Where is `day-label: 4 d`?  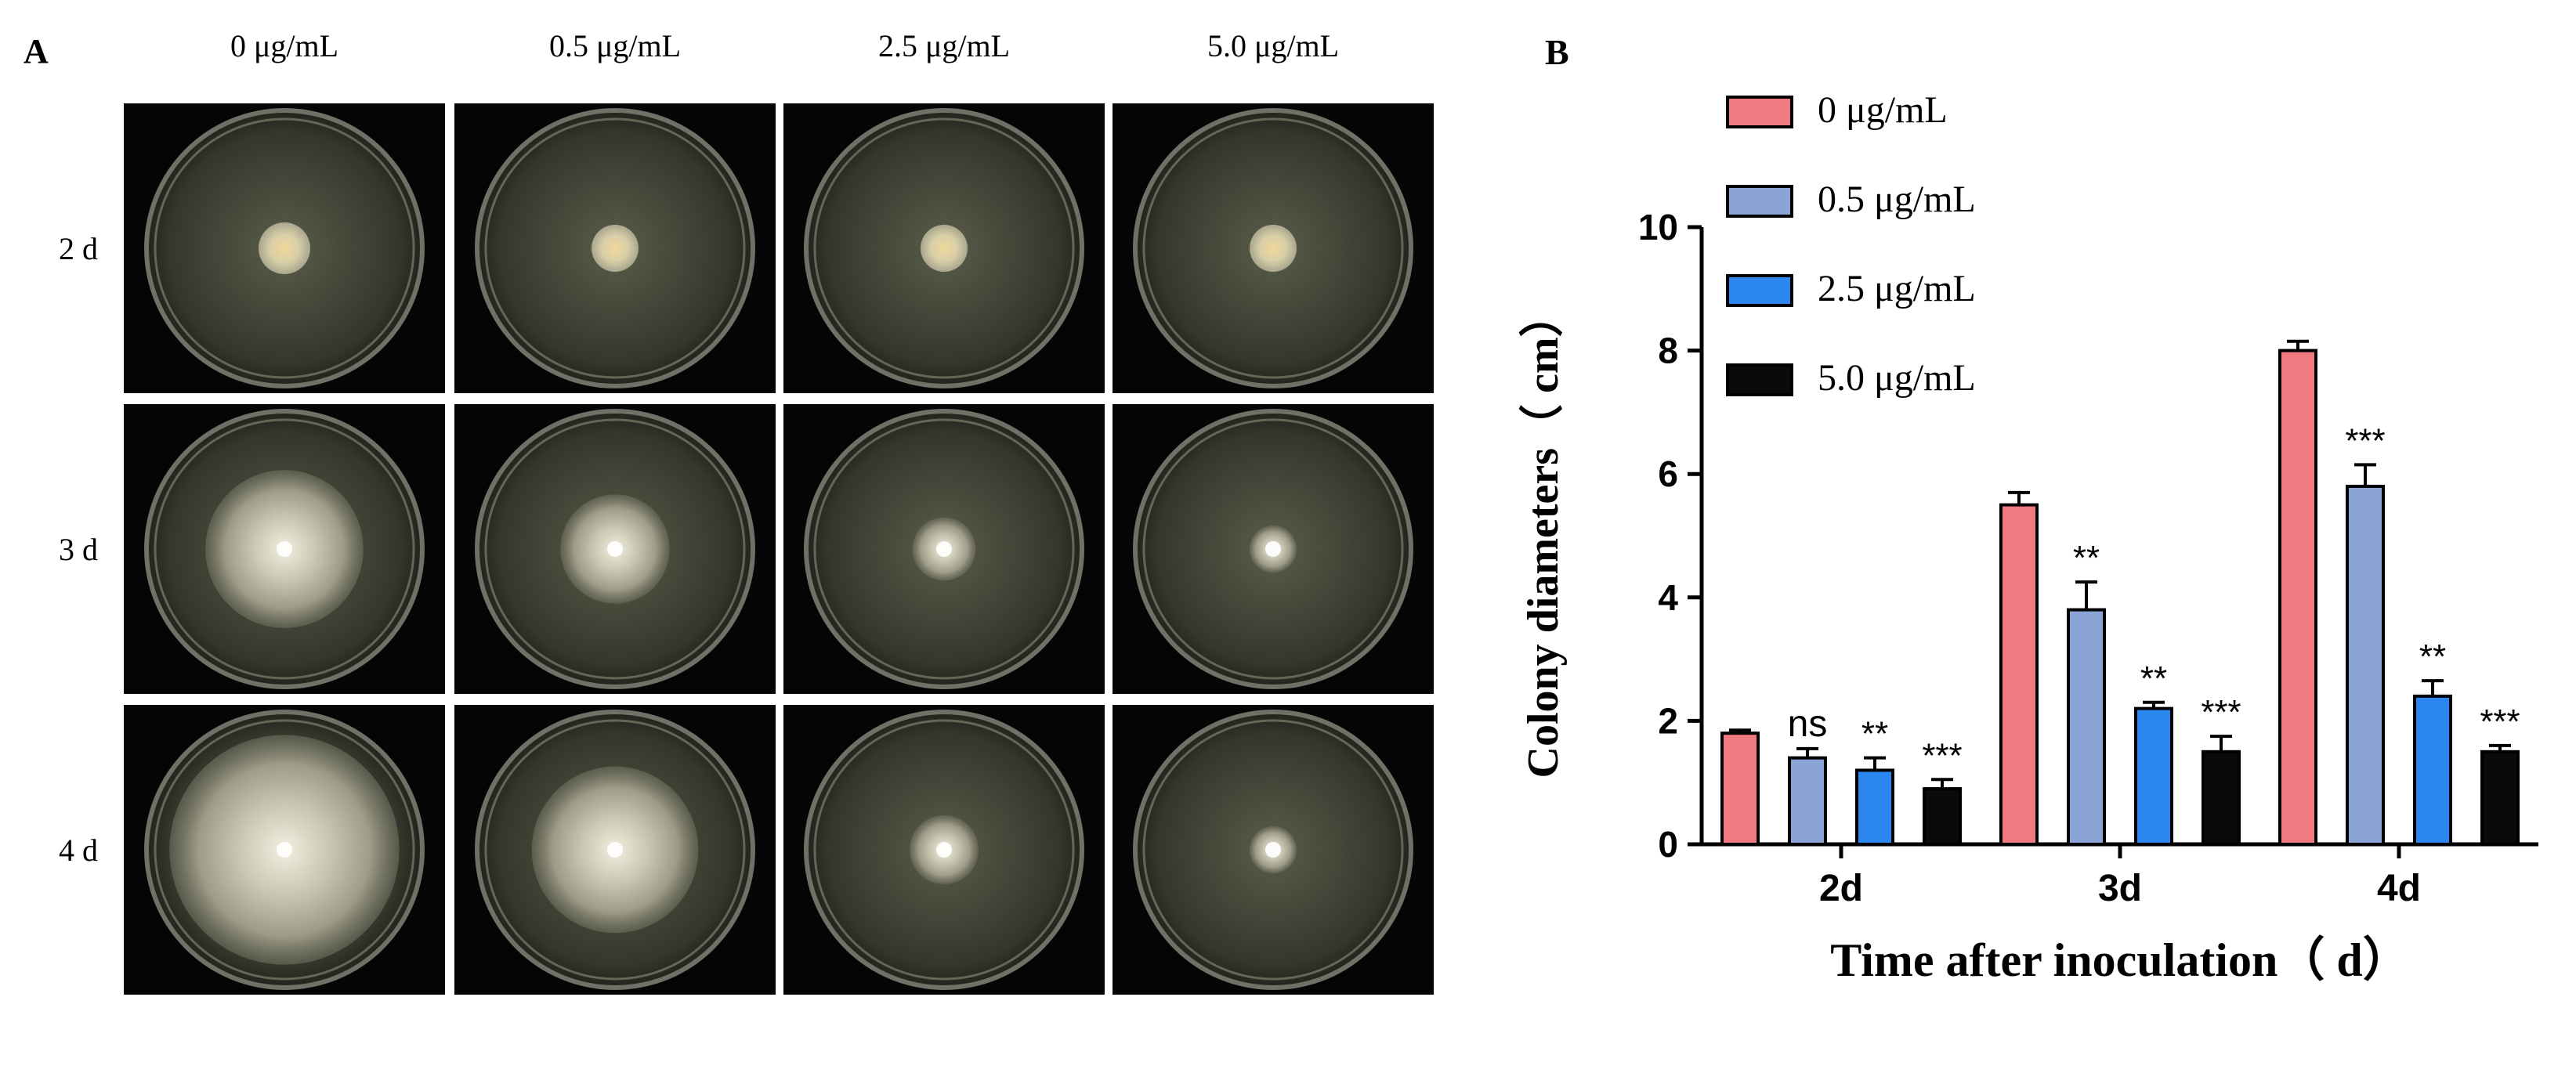
day-label: 4 d is located at coordinates (79, 851).